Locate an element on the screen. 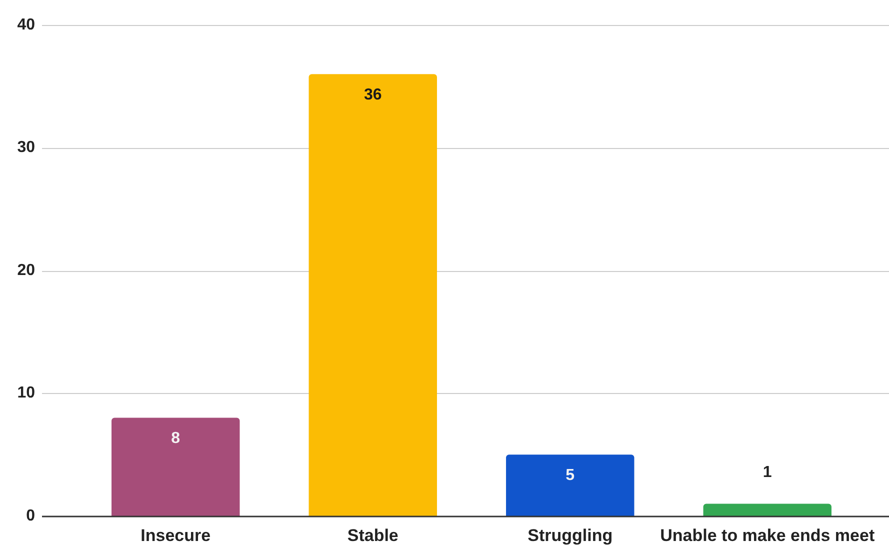 Image resolution: width=889 pixels, height=546 pixels. data-label: 36 is located at coordinates (373, 95).